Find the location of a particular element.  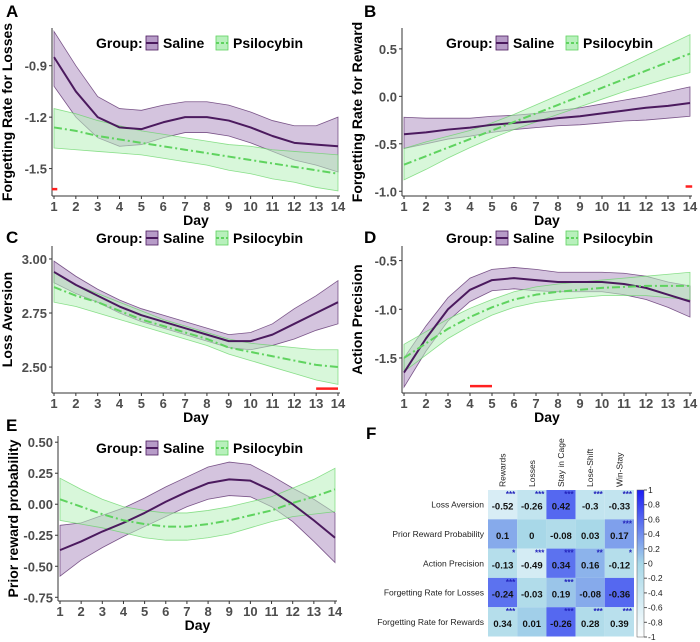

y-tick-label: 2.50 is located at coordinates (34, 367).